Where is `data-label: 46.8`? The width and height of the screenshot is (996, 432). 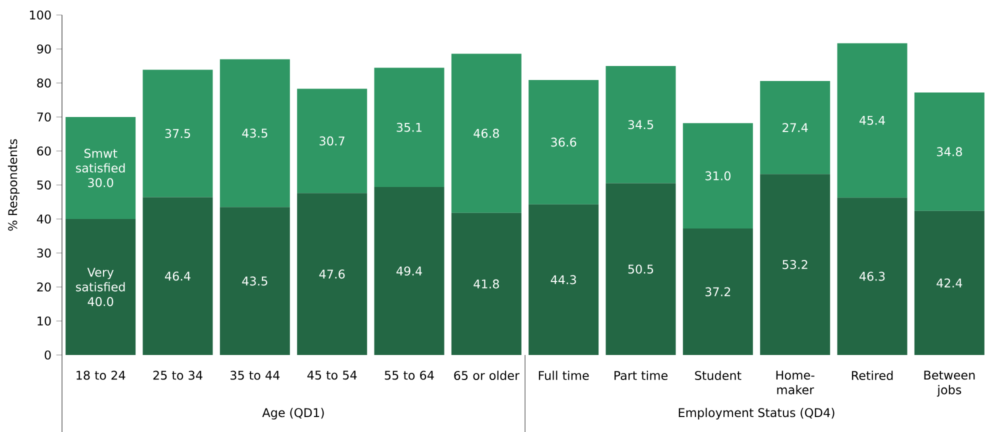
data-label: 46.8 is located at coordinates (486, 133).